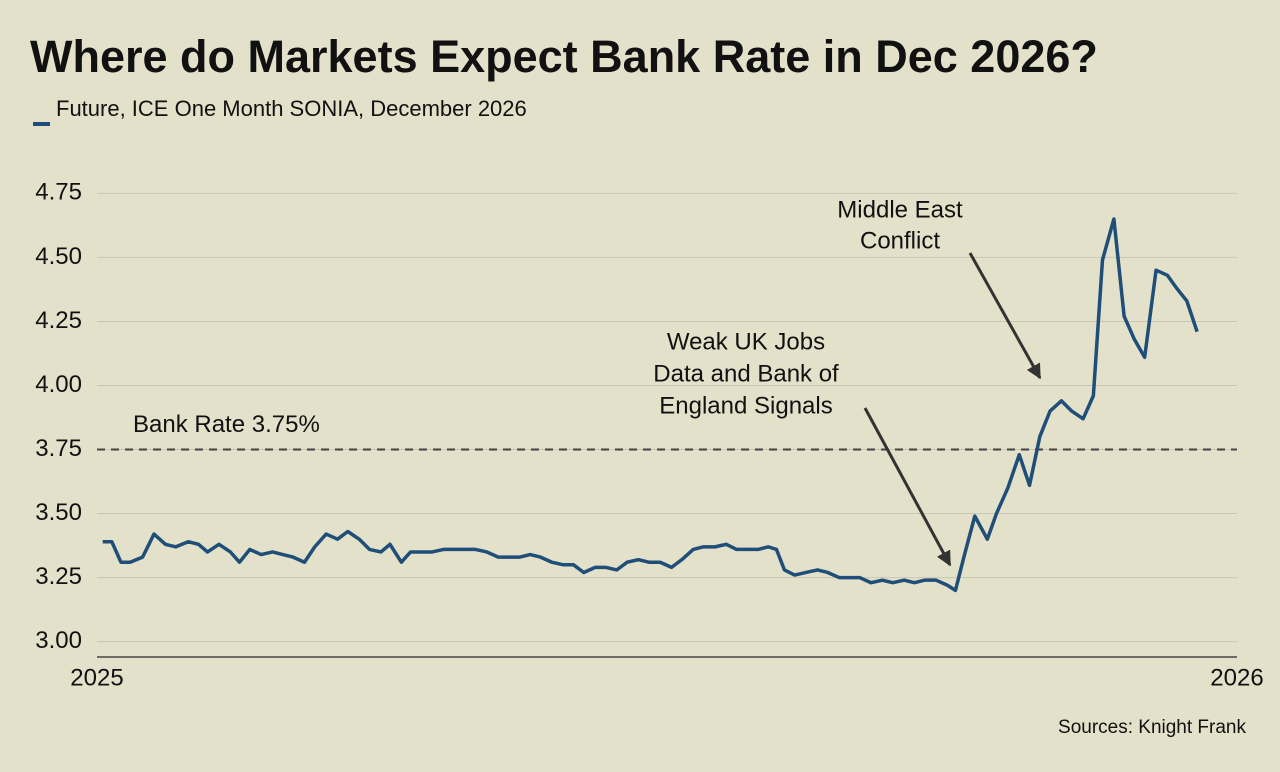 This screenshot has height=772, width=1280. What do you see at coordinates (746, 341) in the screenshot?
I see `annotation-line: Weak UK Jobs` at bounding box center [746, 341].